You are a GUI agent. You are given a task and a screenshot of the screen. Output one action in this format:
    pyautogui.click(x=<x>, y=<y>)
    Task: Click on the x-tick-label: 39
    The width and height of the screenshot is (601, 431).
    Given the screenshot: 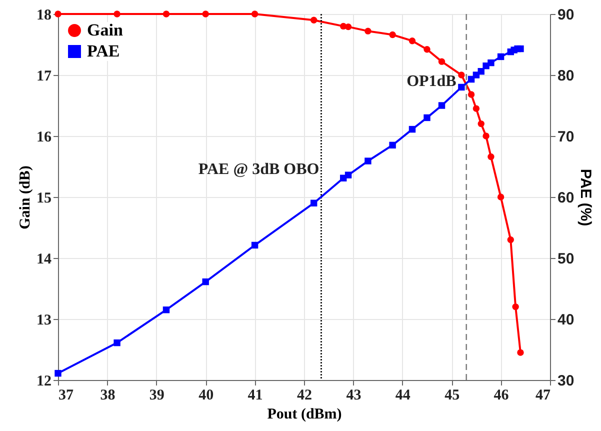 What is the action you would take?
    pyautogui.click(x=156, y=396)
    